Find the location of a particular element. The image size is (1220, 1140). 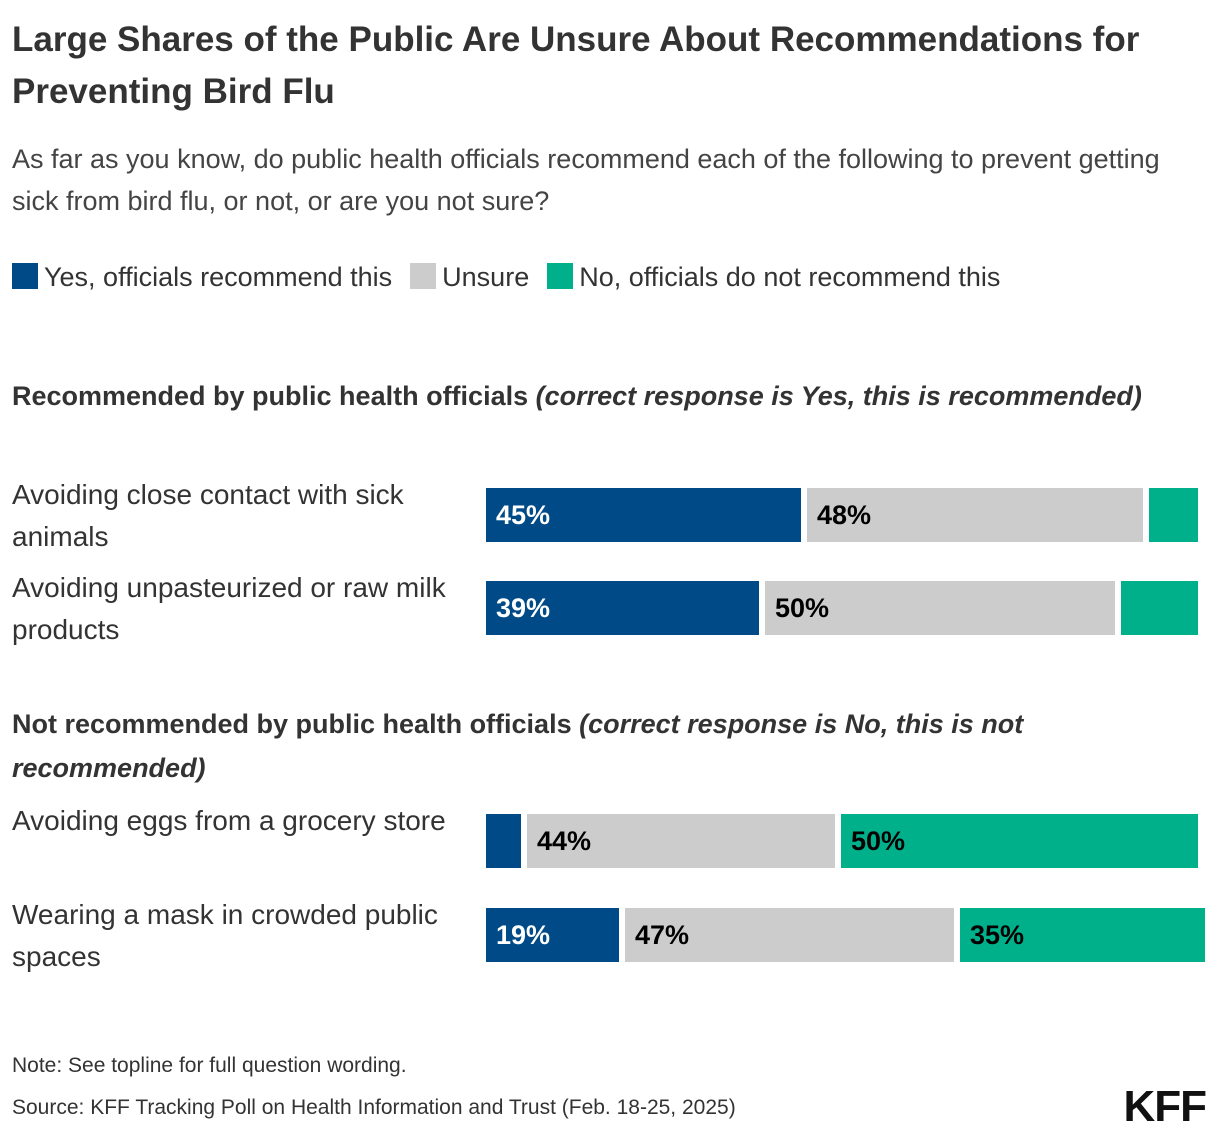

category-label: Avoiding close contact with sick animals is located at coordinates (208, 515).